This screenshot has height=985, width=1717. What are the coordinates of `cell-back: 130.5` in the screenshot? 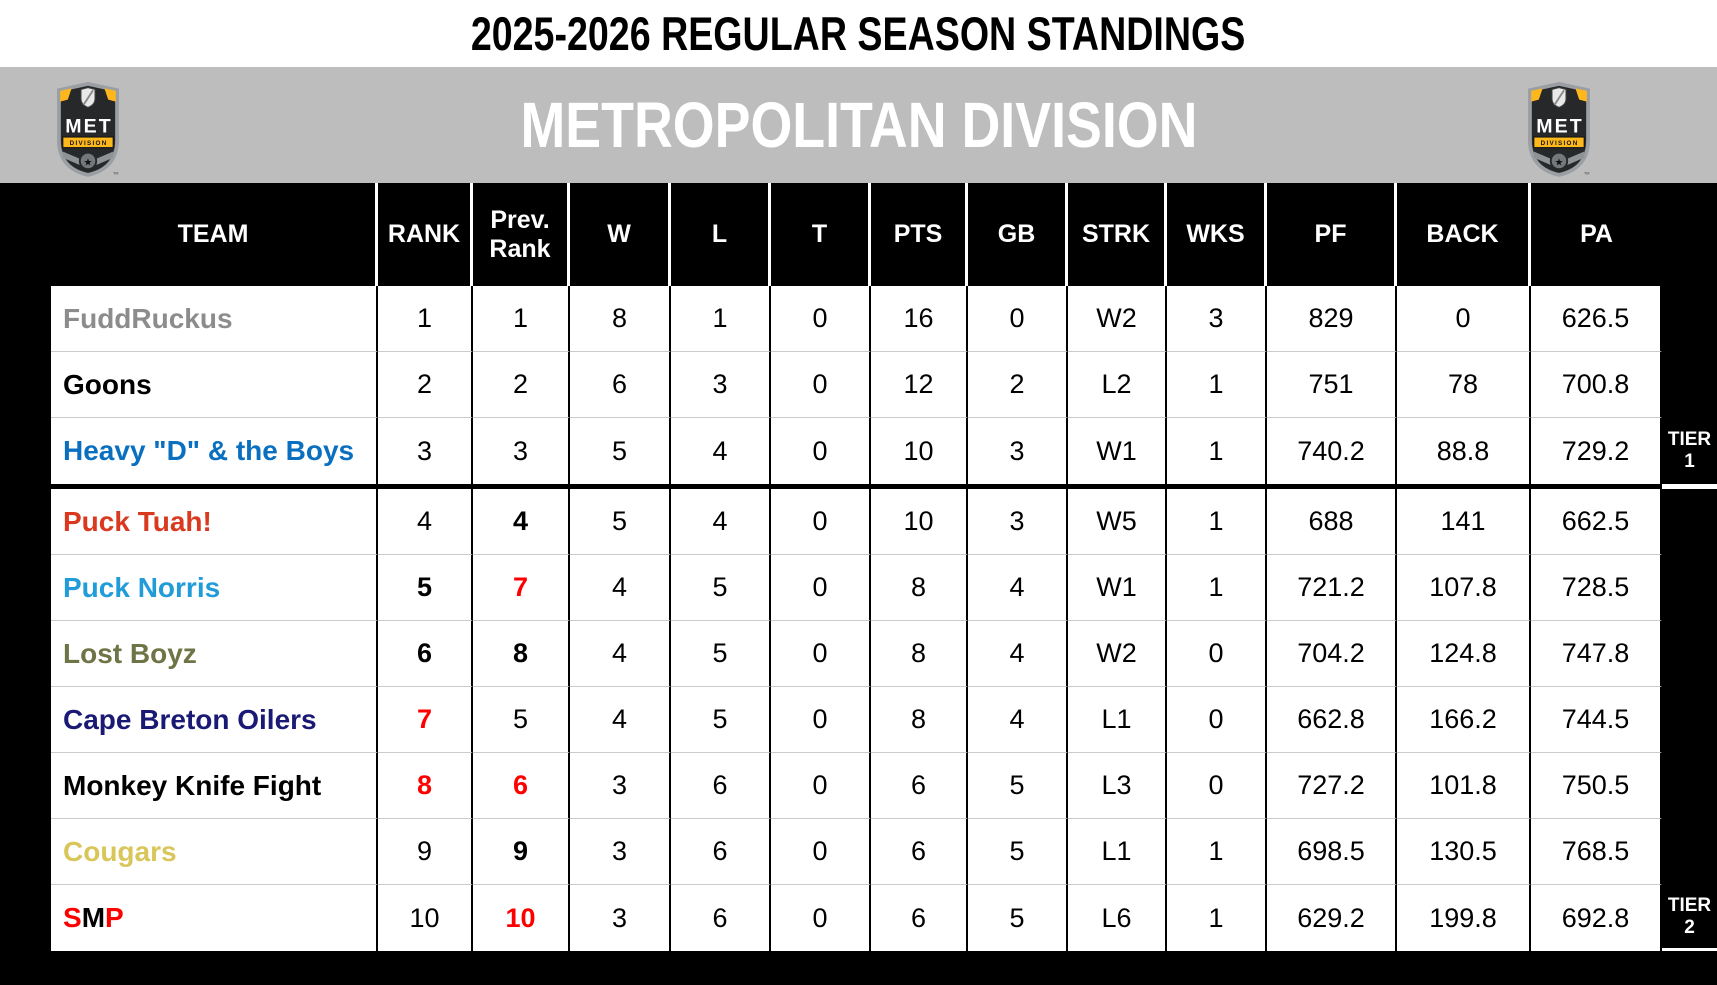 It's located at (1464, 852).